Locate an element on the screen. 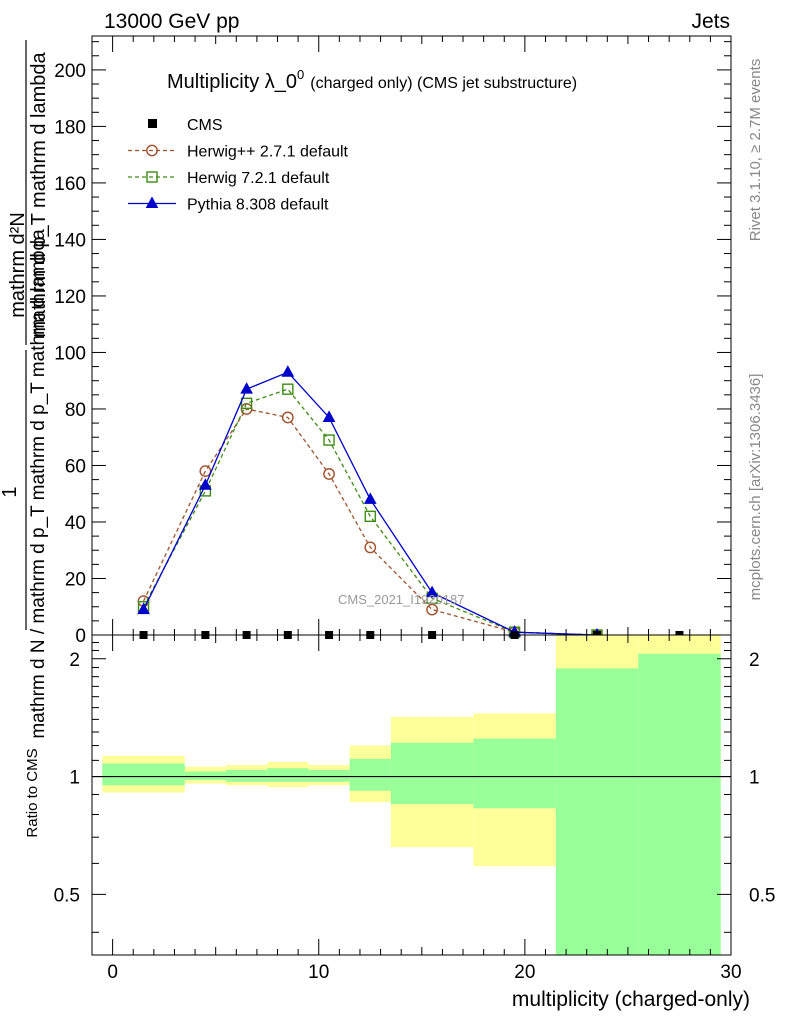 Image resolution: width=786 pixels, height=1024 pixels. legend-marker-cms is located at coordinates (152, 123).